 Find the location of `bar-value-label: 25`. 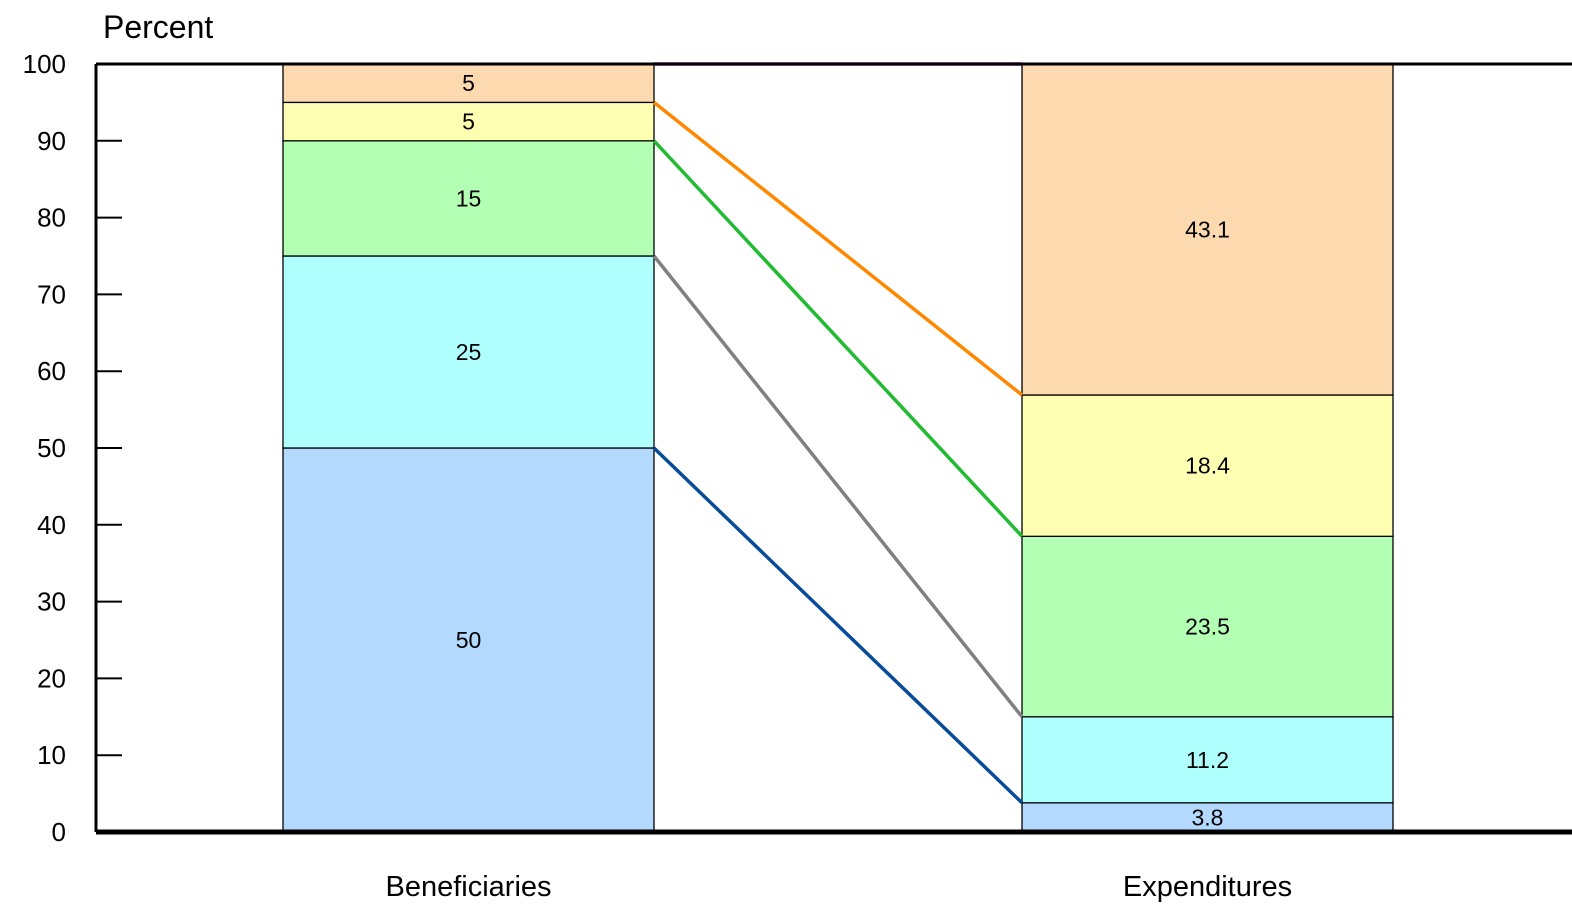

bar-value-label: 25 is located at coordinates (469, 352).